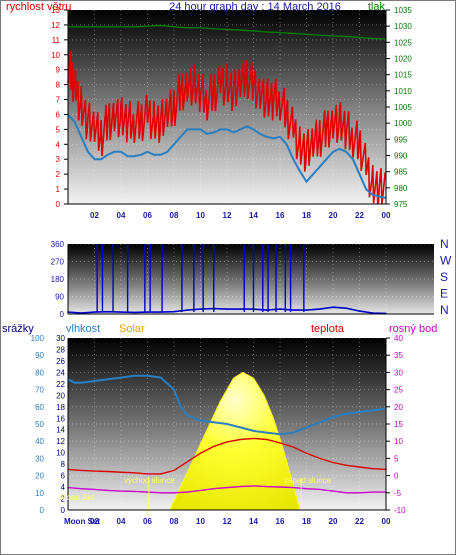 The height and width of the screenshot is (555, 456). I want to click on pressure-y-tick-label: 975, so click(401, 204).